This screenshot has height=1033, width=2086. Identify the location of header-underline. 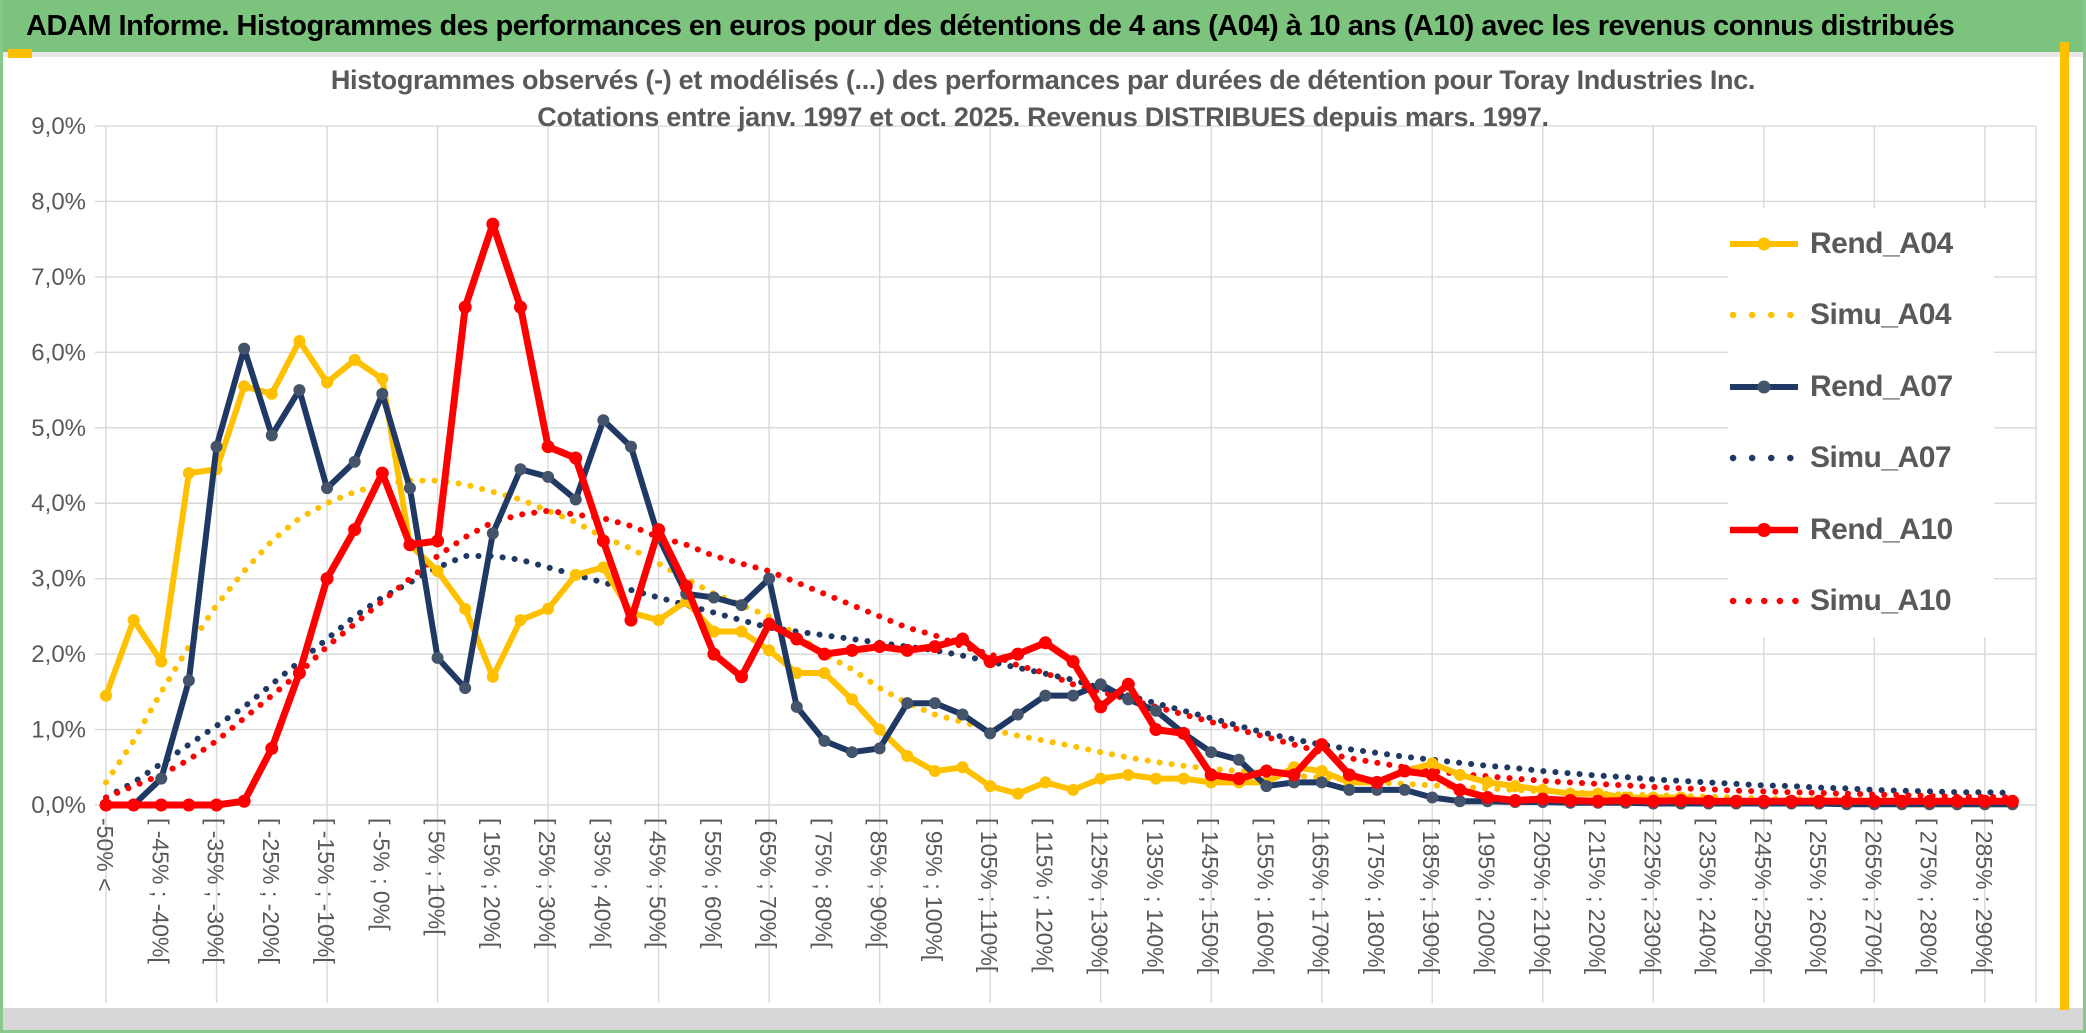
(1043, 54).